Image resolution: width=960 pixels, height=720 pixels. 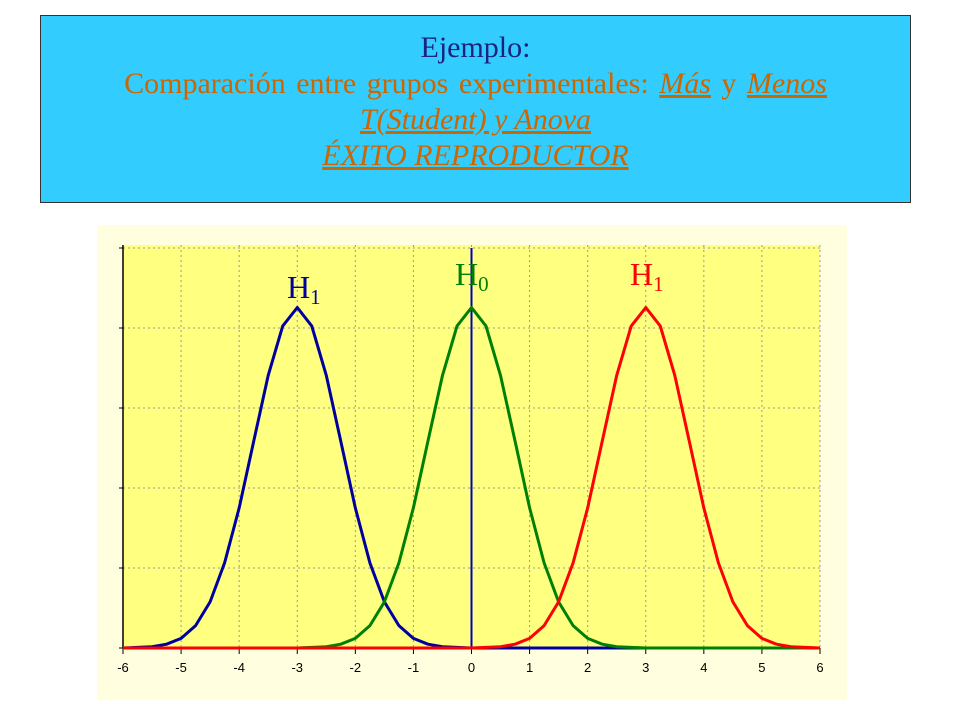 I want to click on x-tick-label: 0, so click(x=471, y=667).